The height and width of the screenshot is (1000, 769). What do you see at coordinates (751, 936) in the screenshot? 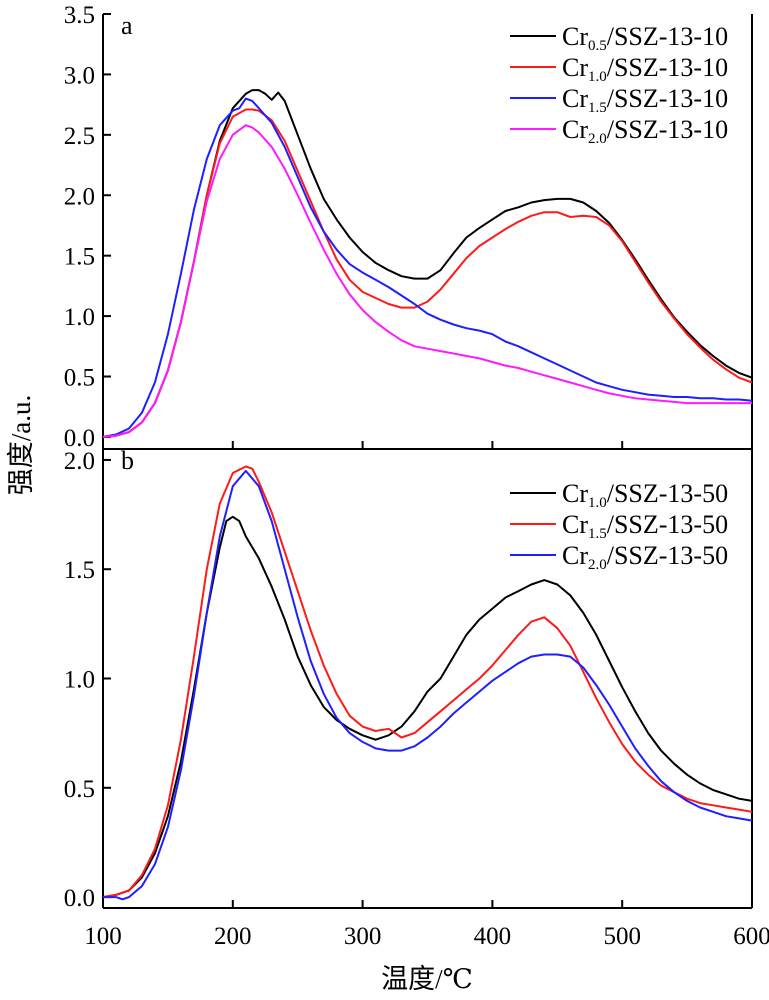
I see `x-tick-label: 600` at bounding box center [751, 936].